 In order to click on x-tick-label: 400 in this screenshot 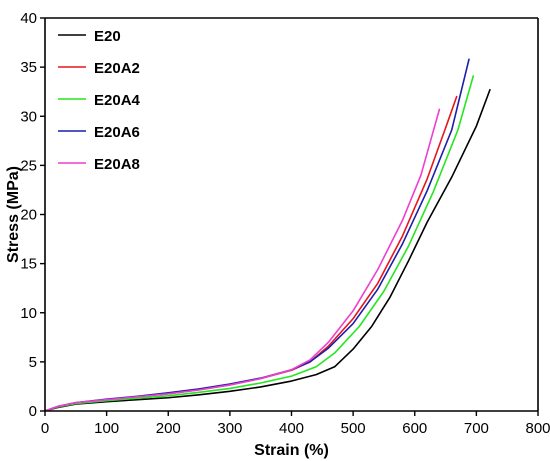, I will do `click(291, 428)`.